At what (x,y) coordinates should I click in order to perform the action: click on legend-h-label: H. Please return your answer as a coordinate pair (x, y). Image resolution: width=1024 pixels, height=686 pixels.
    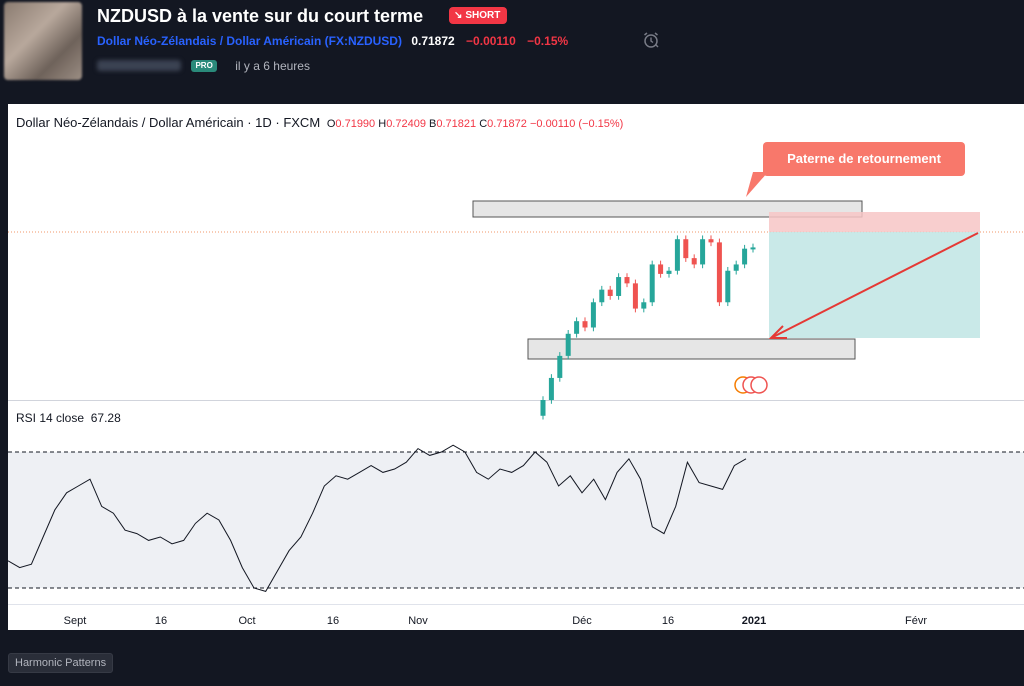
    Looking at the image, I should click on (382, 124).